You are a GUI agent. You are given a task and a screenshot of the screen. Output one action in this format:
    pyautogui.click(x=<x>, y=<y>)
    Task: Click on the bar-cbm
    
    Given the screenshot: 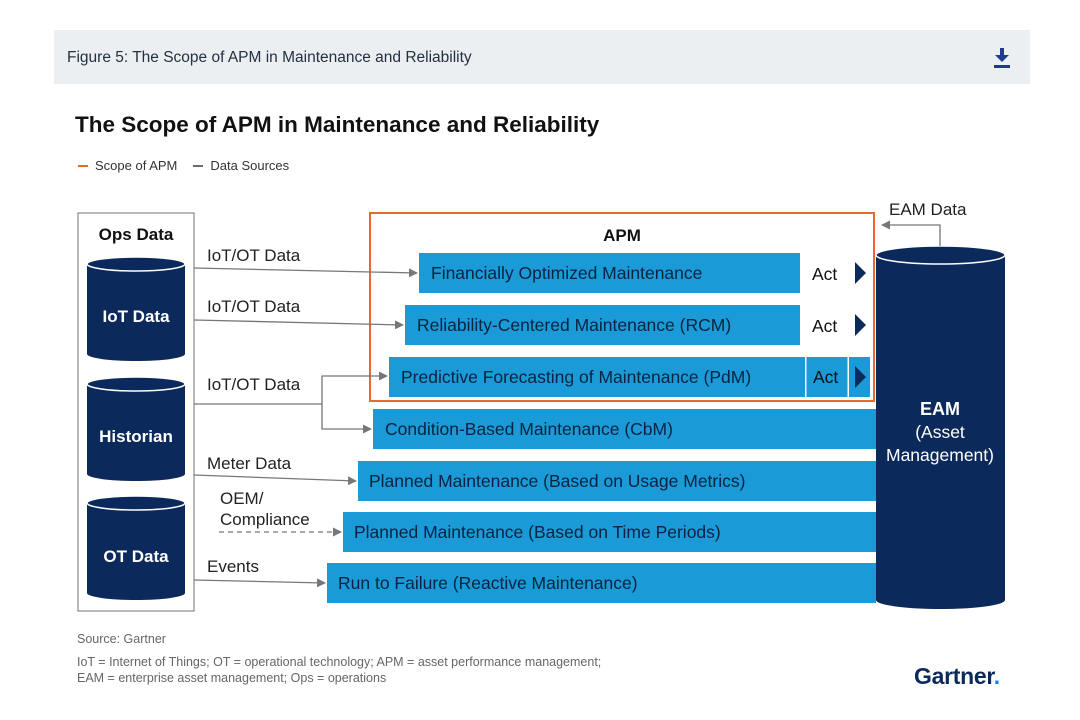 What is the action you would take?
    pyautogui.click(x=624, y=429)
    